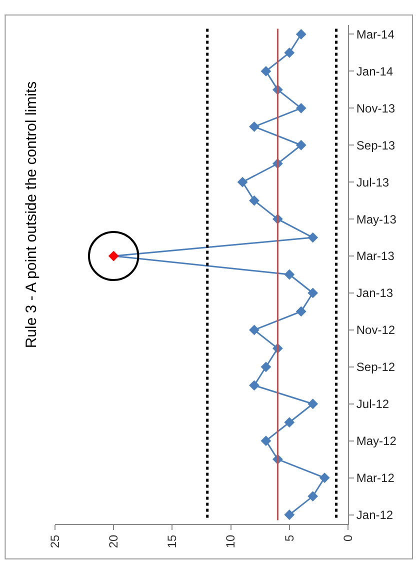 The width and height of the screenshot is (420, 569). What do you see at coordinates (376, 367) in the screenshot?
I see `y-tick-label: Sep-12` at bounding box center [376, 367].